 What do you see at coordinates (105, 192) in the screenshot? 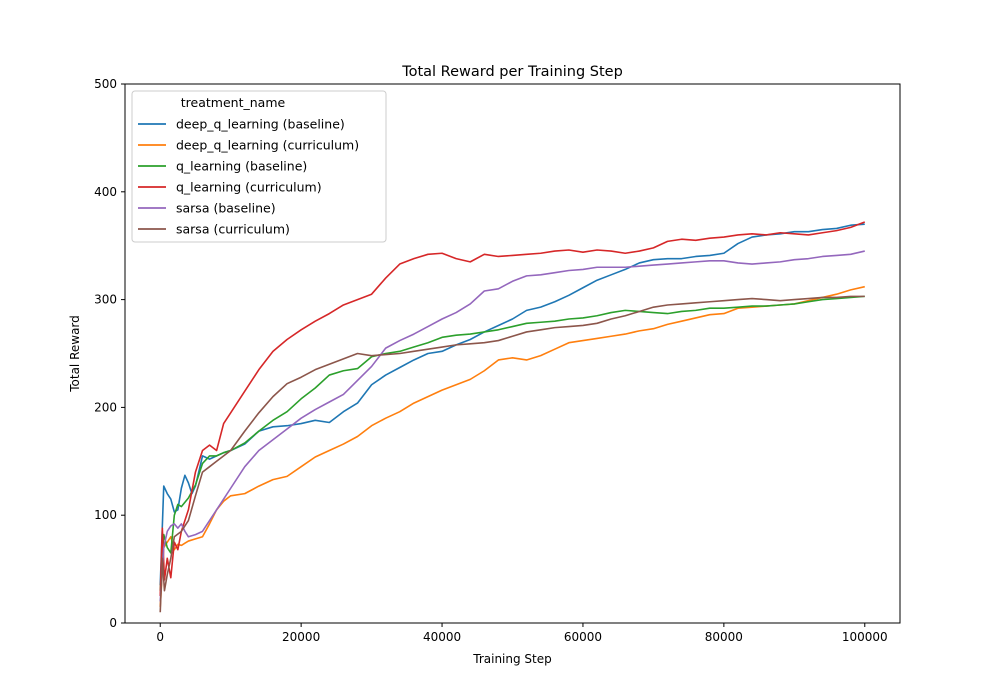
I see `y-tick-label: 400` at bounding box center [105, 192].